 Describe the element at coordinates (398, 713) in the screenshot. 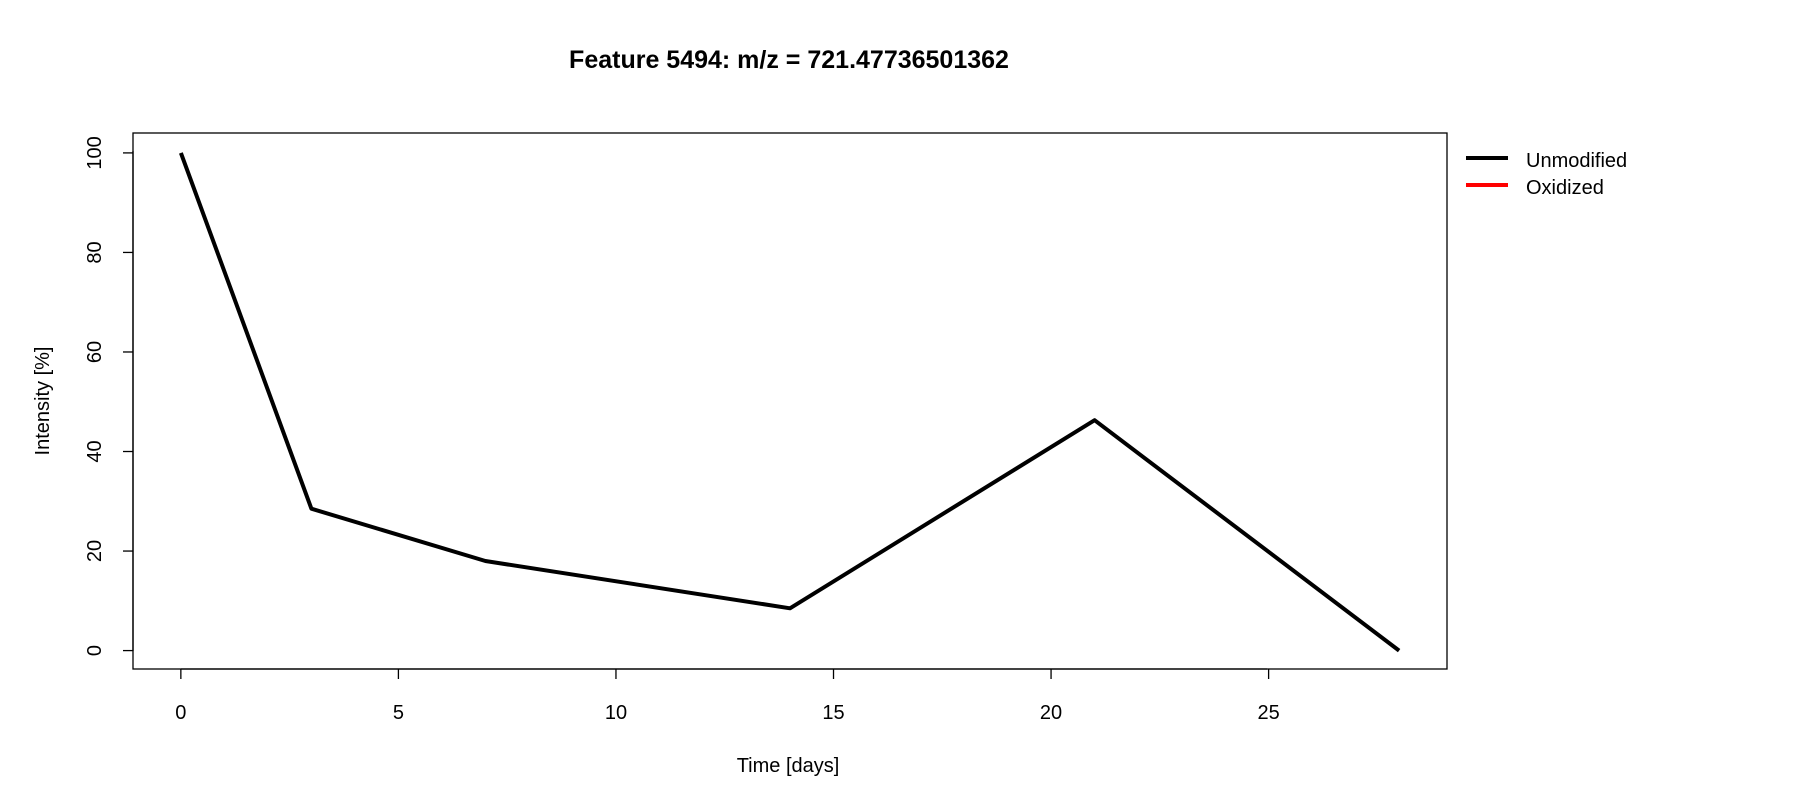

I see `x-tick-label: 5` at that location.